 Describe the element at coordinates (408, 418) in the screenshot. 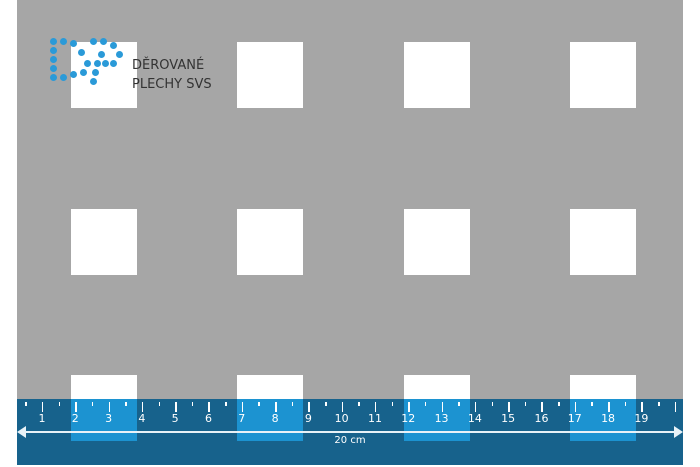

I see `ruler-number: 12` at that location.